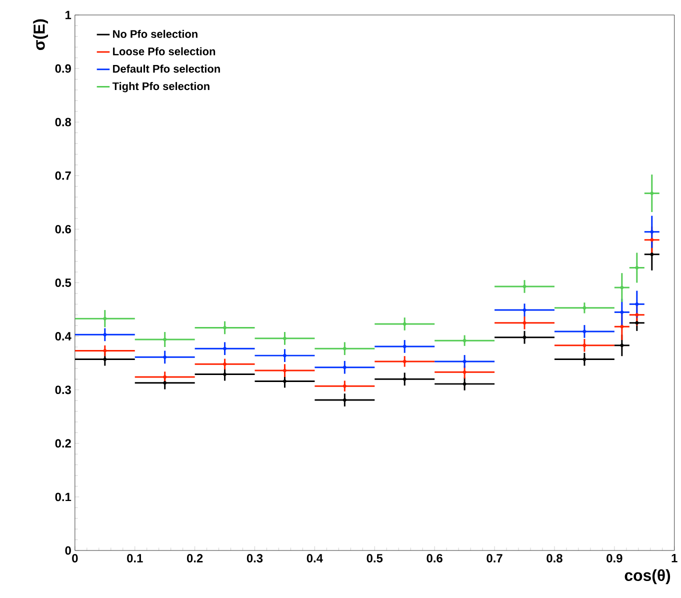 This screenshot has width=681, height=598. What do you see at coordinates (63, 282) in the screenshot?
I see `y-tick-label: 0.5` at bounding box center [63, 282].